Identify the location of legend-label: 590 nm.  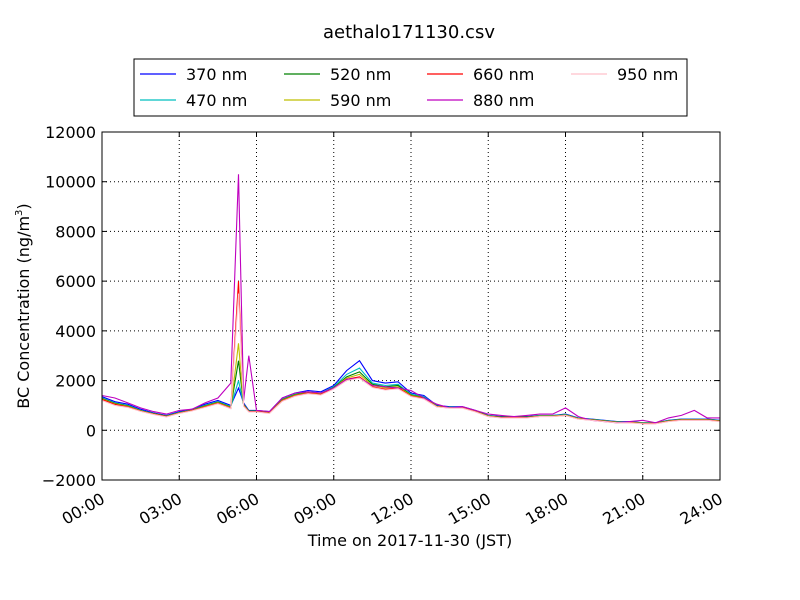
(360, 100).